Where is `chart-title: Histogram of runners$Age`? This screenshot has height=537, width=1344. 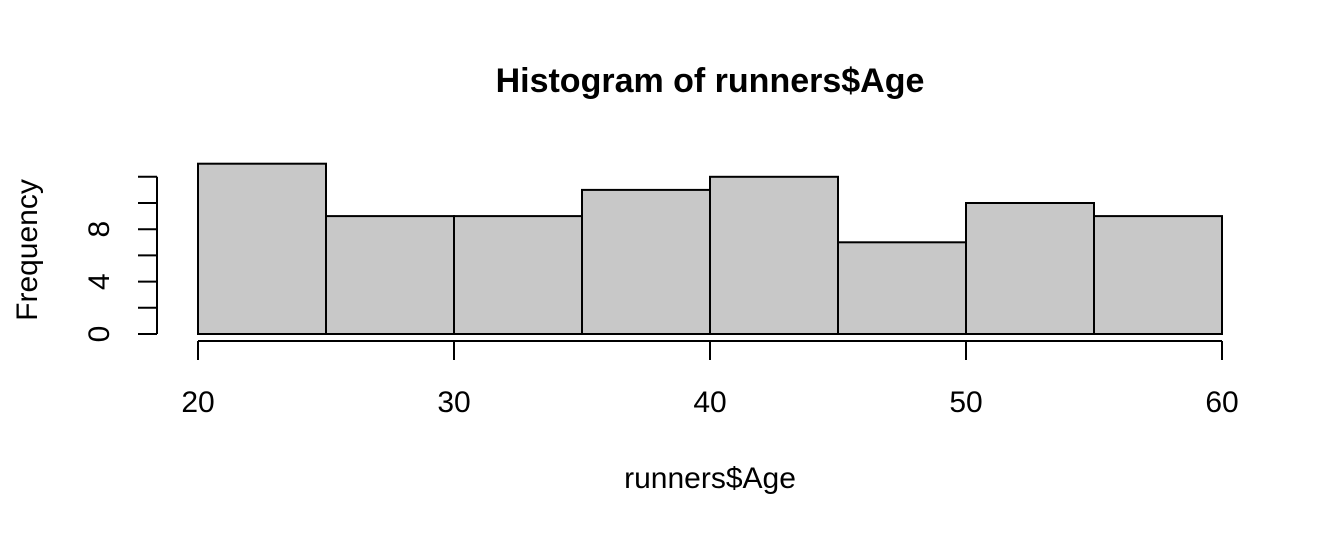 chart-title: Histogram of runners$Age is located at coordinates (710, 81).